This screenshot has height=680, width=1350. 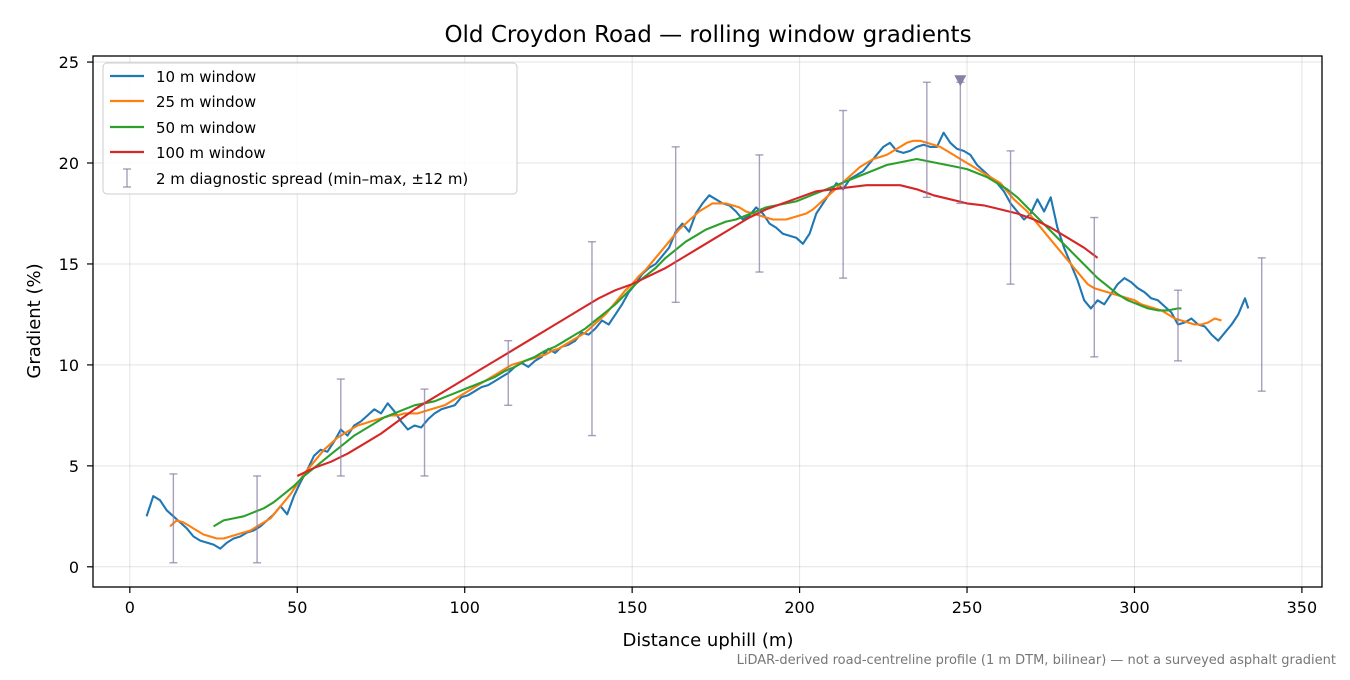 I want to click on legend-label-50m: 50 m window, so click(x=206, y=128).